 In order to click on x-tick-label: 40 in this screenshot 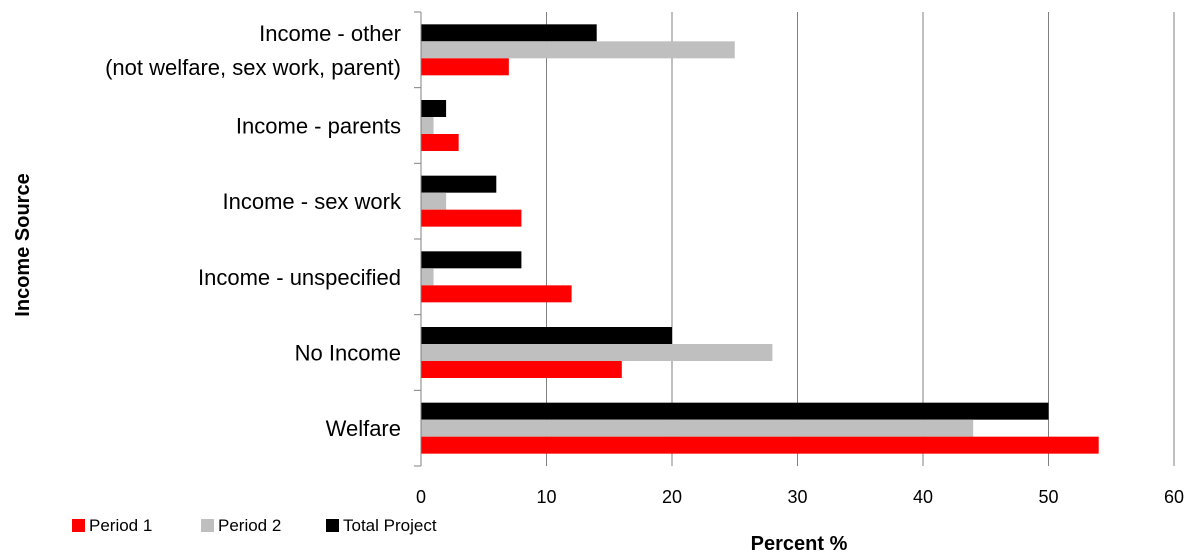, I will do `click(923, 497)`.